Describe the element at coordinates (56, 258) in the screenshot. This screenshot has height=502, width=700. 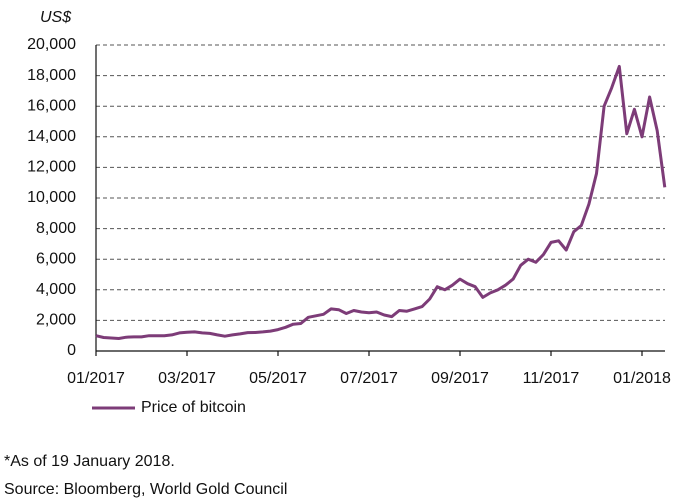
I see `y-tick-label: 6,000` at that location.